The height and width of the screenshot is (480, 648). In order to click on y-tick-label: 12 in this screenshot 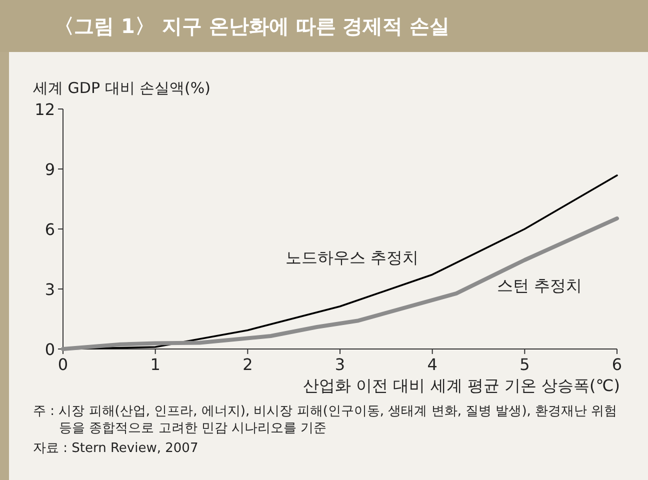, I will do `click(44, 109)`.